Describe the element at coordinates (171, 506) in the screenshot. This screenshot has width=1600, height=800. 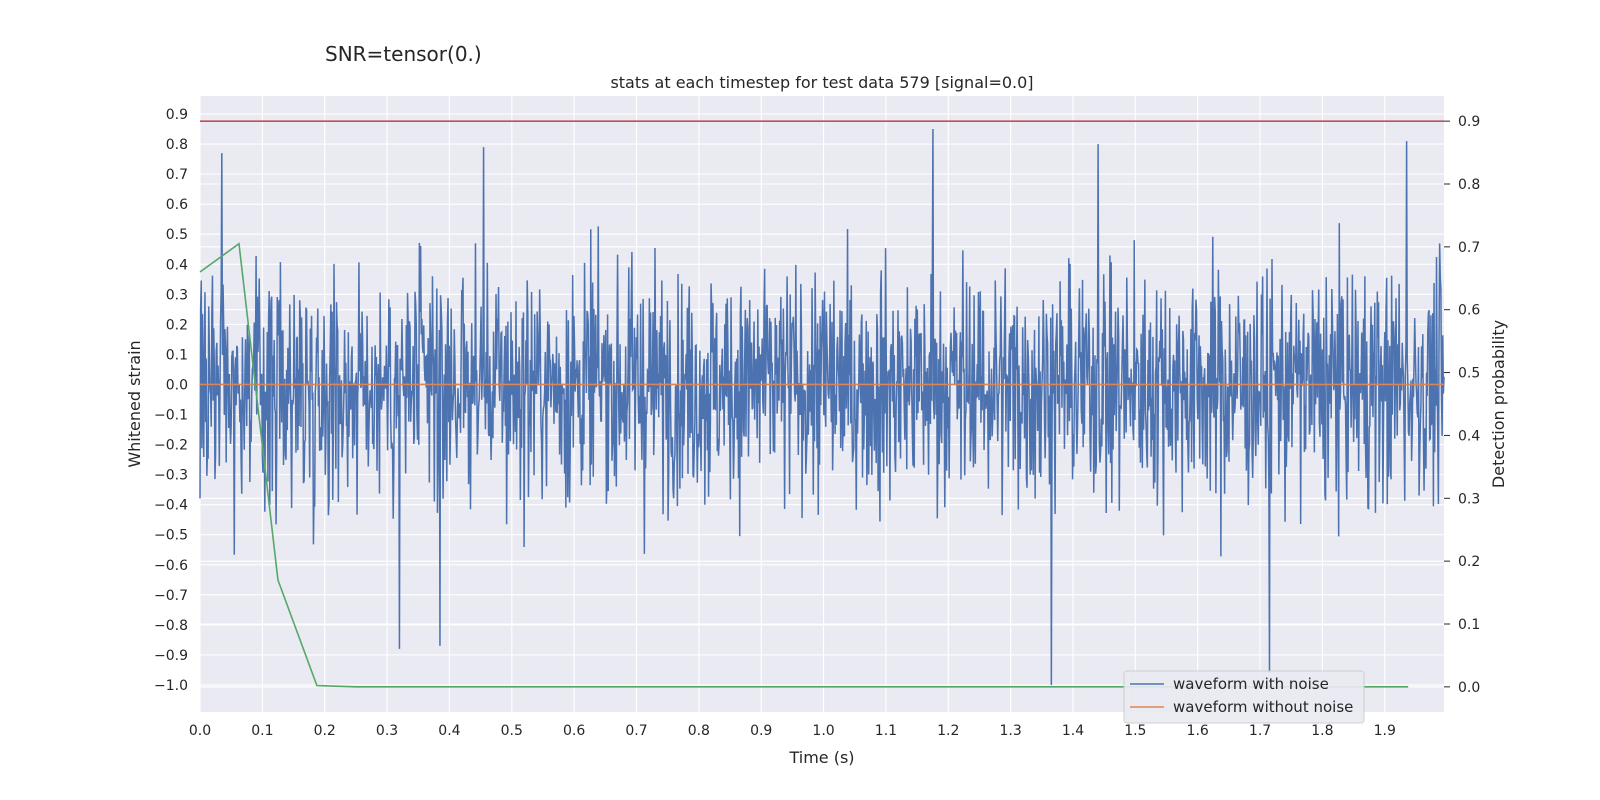
I see `y-tick-label: −0.4` at that location.